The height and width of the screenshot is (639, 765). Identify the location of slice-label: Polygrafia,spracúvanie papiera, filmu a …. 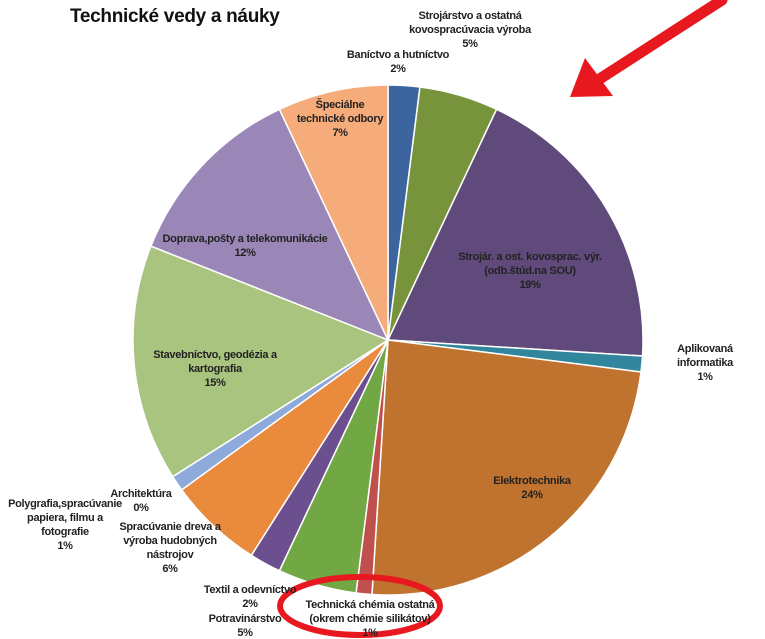
(65, 525).